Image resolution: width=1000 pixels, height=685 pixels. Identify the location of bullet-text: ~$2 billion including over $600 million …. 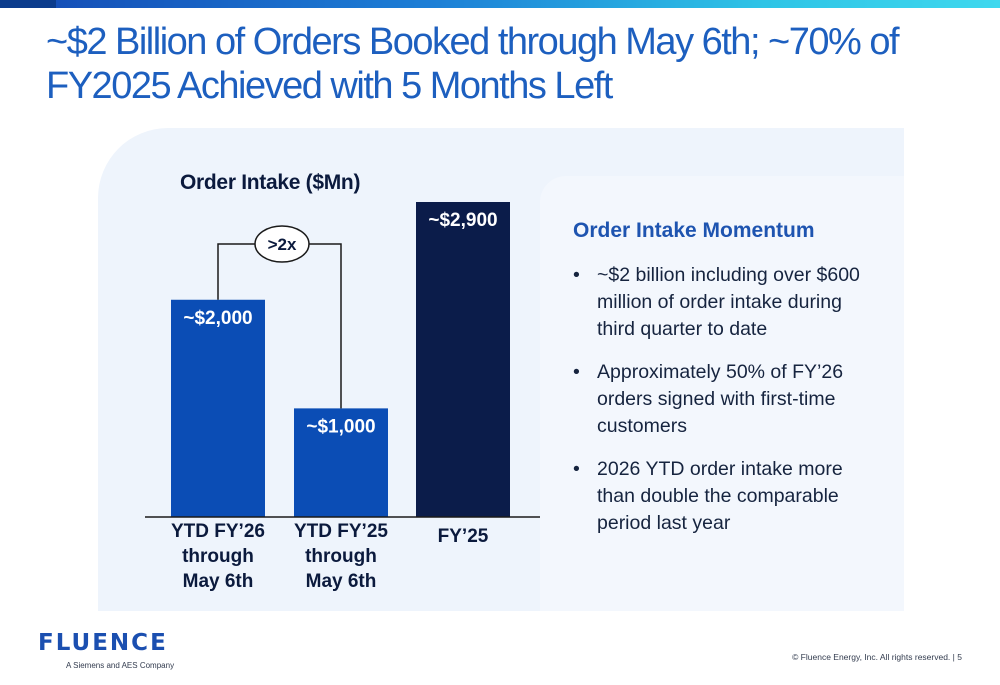
(728, 302).